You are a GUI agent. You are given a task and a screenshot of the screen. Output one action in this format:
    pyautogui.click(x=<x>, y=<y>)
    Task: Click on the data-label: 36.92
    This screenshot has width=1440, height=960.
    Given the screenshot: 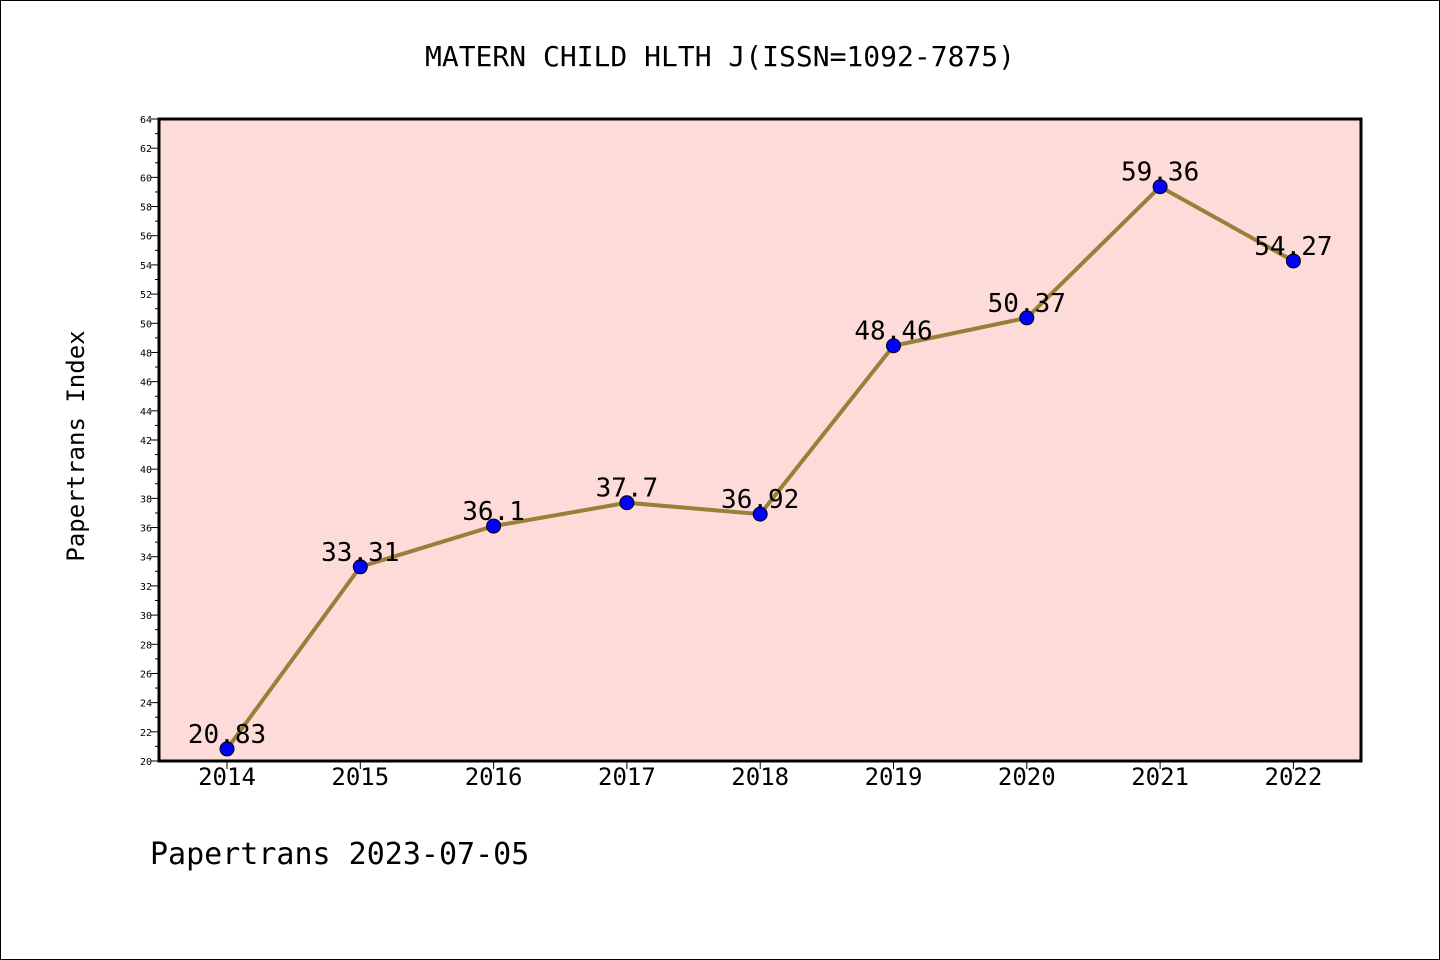 What is the action you would take?
    pyautogui.click(x=760, y=500)
    